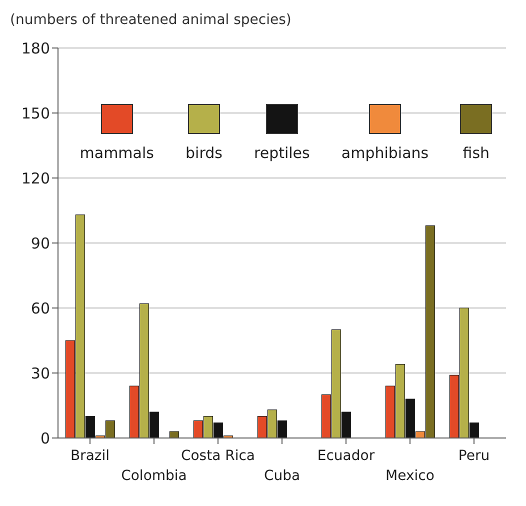 Image resolution: width=526 pixels, height=506 pixels. I want to click on legend-label: mammals, so click(117, 153).